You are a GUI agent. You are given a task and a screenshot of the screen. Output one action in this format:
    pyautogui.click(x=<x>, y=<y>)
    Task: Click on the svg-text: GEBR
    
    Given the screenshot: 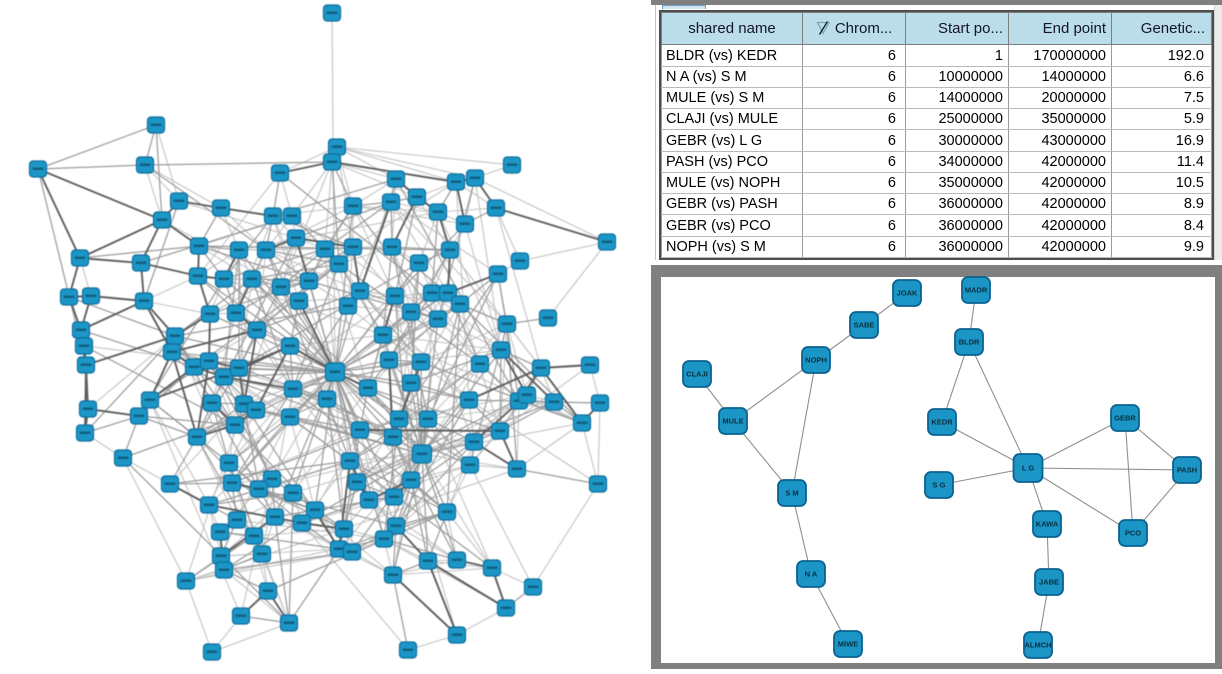 What is the action you would take?
    pyautogui.click(x=1125, y=418)
    